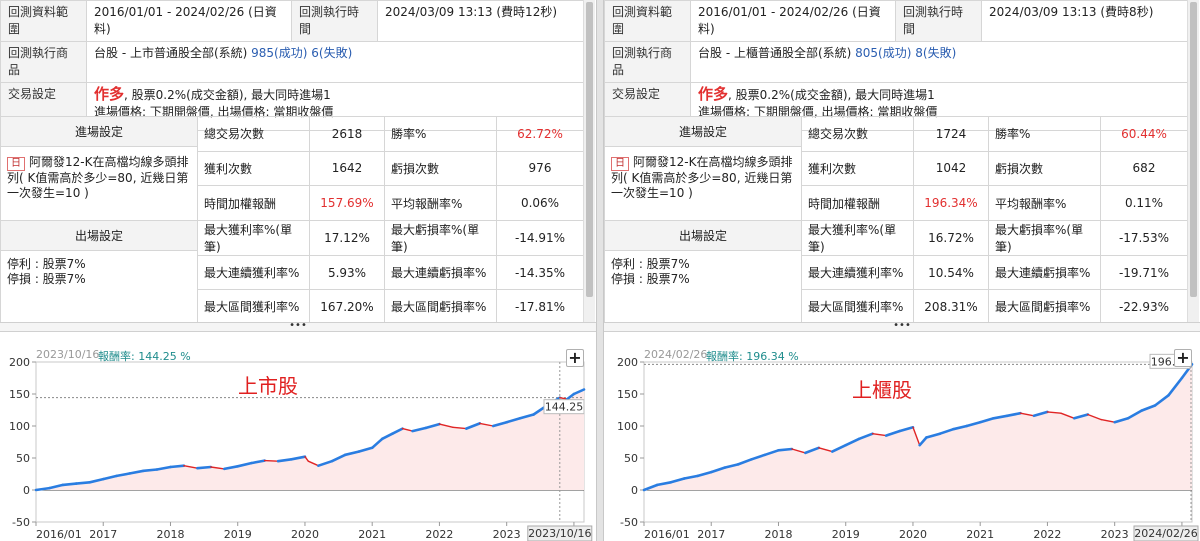  What do you see at coordinates (1044, 306) in the screenshot?
I see `stat-label: 最大區間虧損率%` at bounding box center [1044, 306].